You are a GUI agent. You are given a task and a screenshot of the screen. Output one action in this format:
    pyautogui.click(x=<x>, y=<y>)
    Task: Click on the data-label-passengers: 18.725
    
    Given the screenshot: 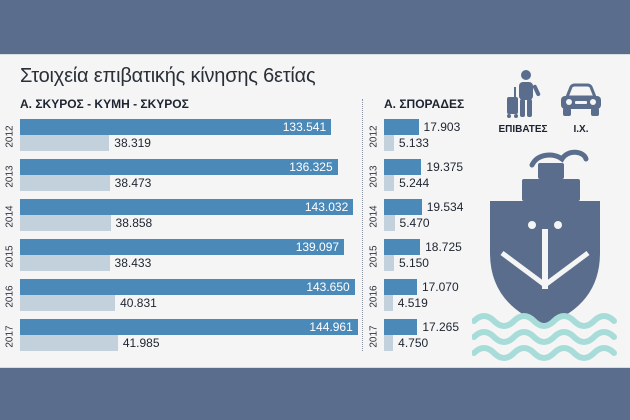 What is the action you would take?
    pyautogui.click(x=443, y=247)
    